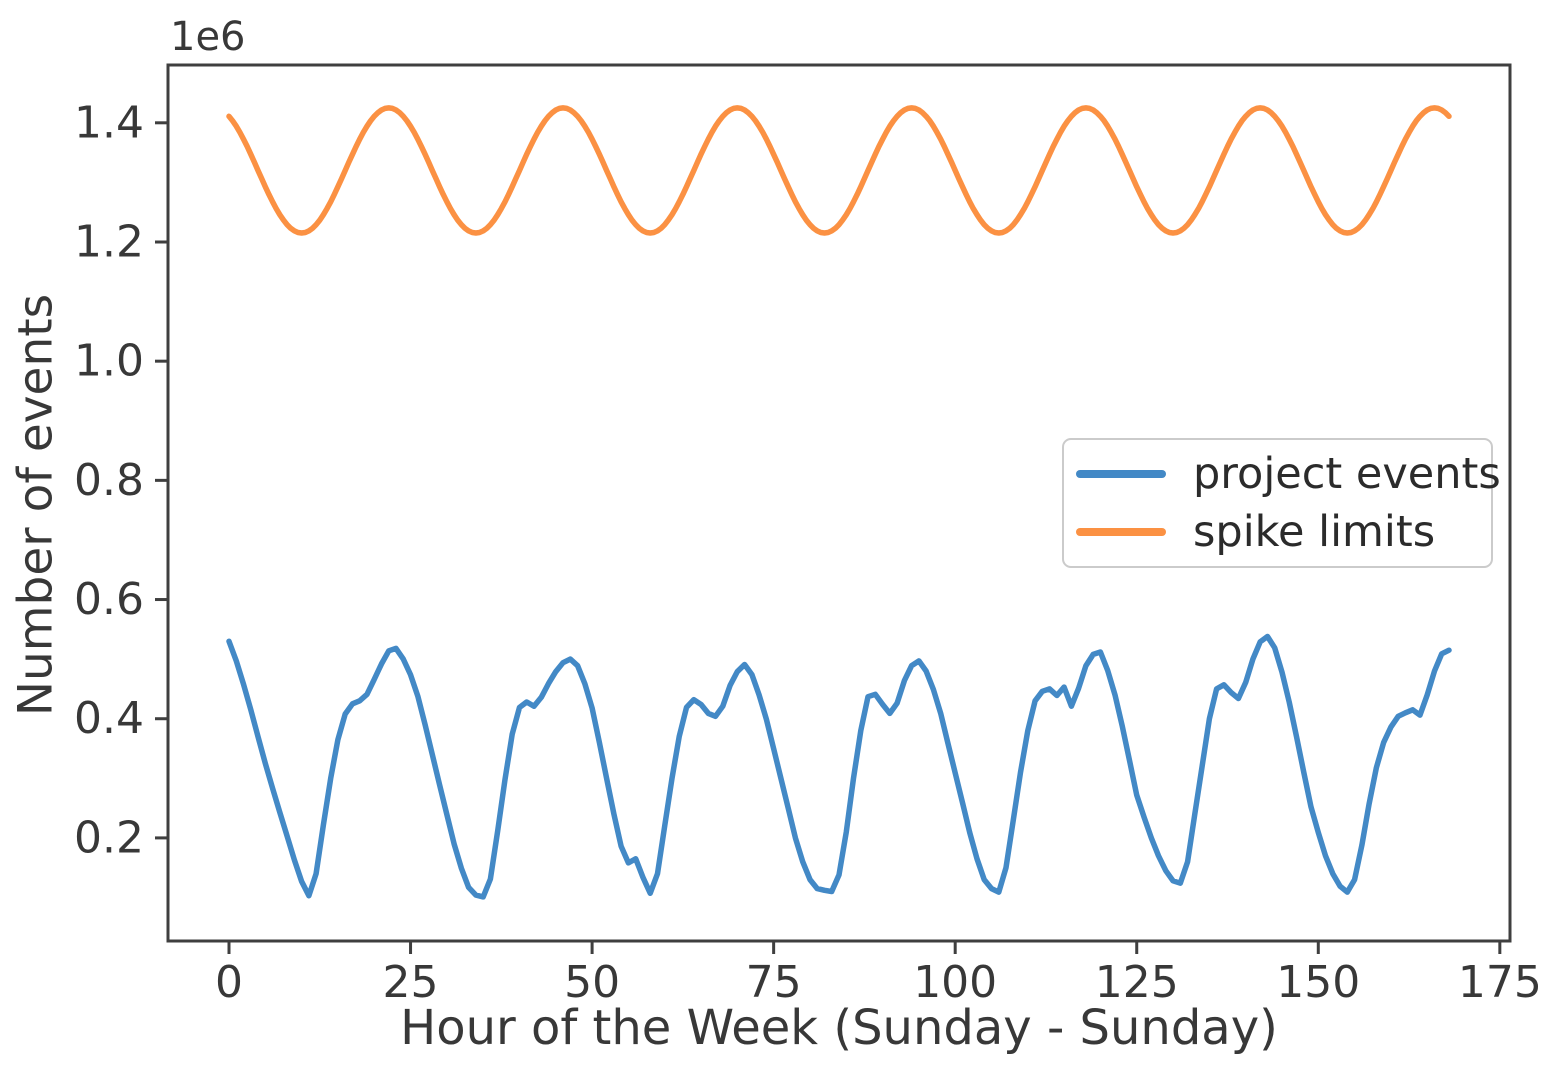 This screenshot has width=1564, height=1080. Describe the element at coordinates (592, 982) in the screenshot. I see `x-tick-label: 50` at that location.